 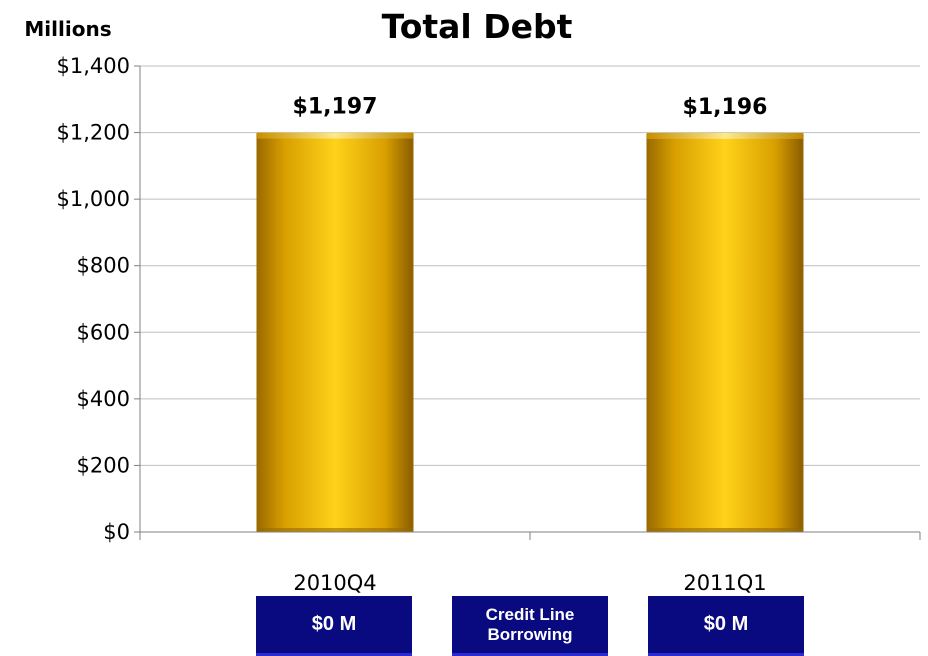 What do you see at coordinates (477, 26) in the screenshot?
I see `chart-title: Total Debt` at bounding box center [477, 26].